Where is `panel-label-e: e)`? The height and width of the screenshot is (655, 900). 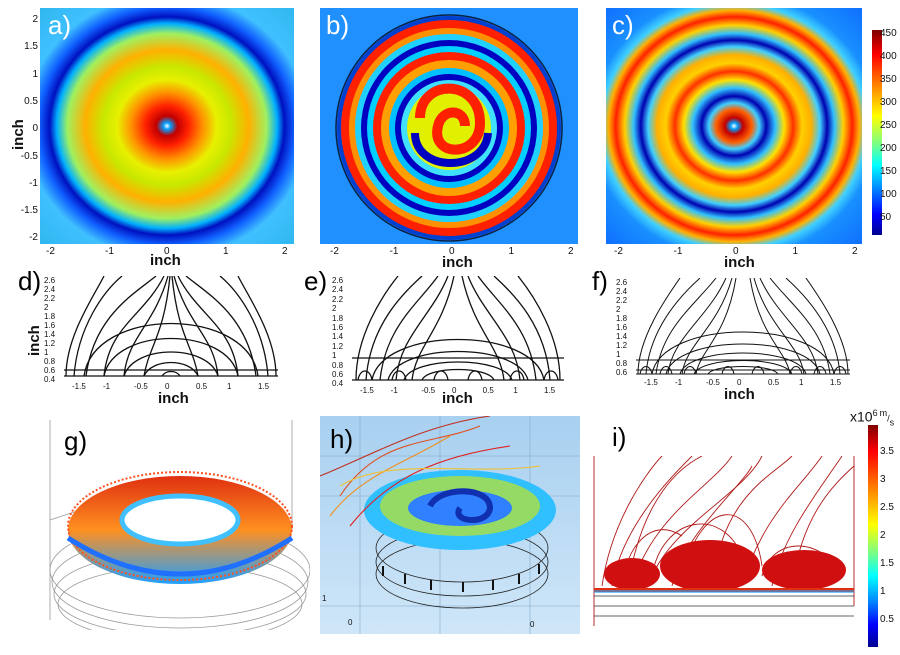
panel-label-e: e) is located at coordinates (316, 281).